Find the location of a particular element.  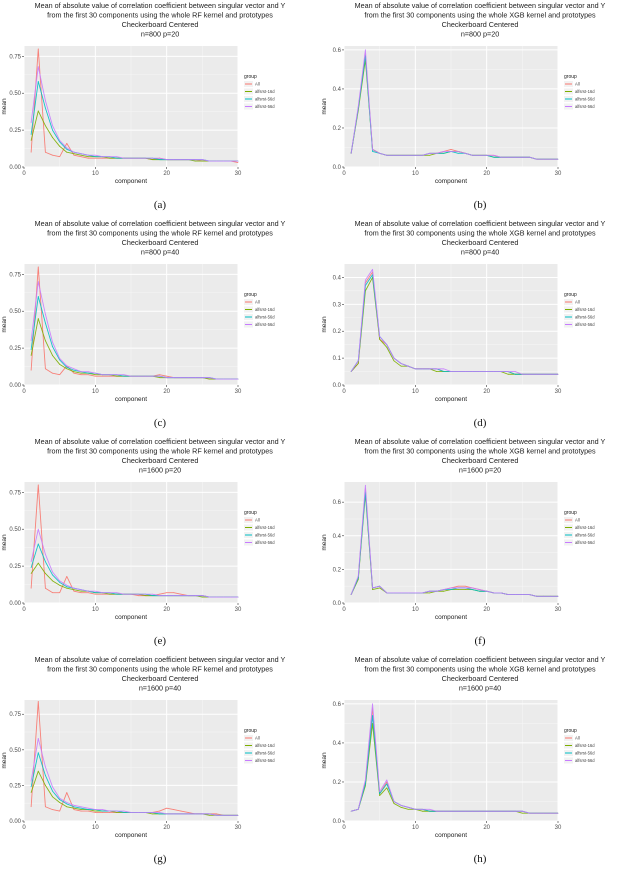

legend-label: All is located at coordinates (257, 84).